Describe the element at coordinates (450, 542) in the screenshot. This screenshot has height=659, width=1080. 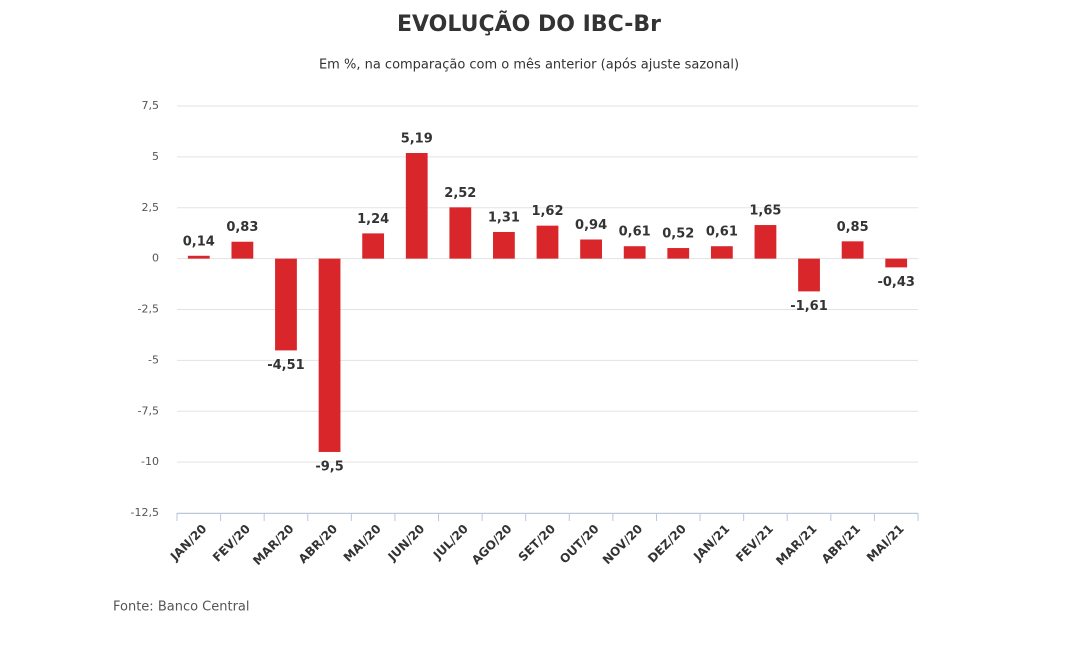
I see `x-tick-label: JUL/20` at that location.